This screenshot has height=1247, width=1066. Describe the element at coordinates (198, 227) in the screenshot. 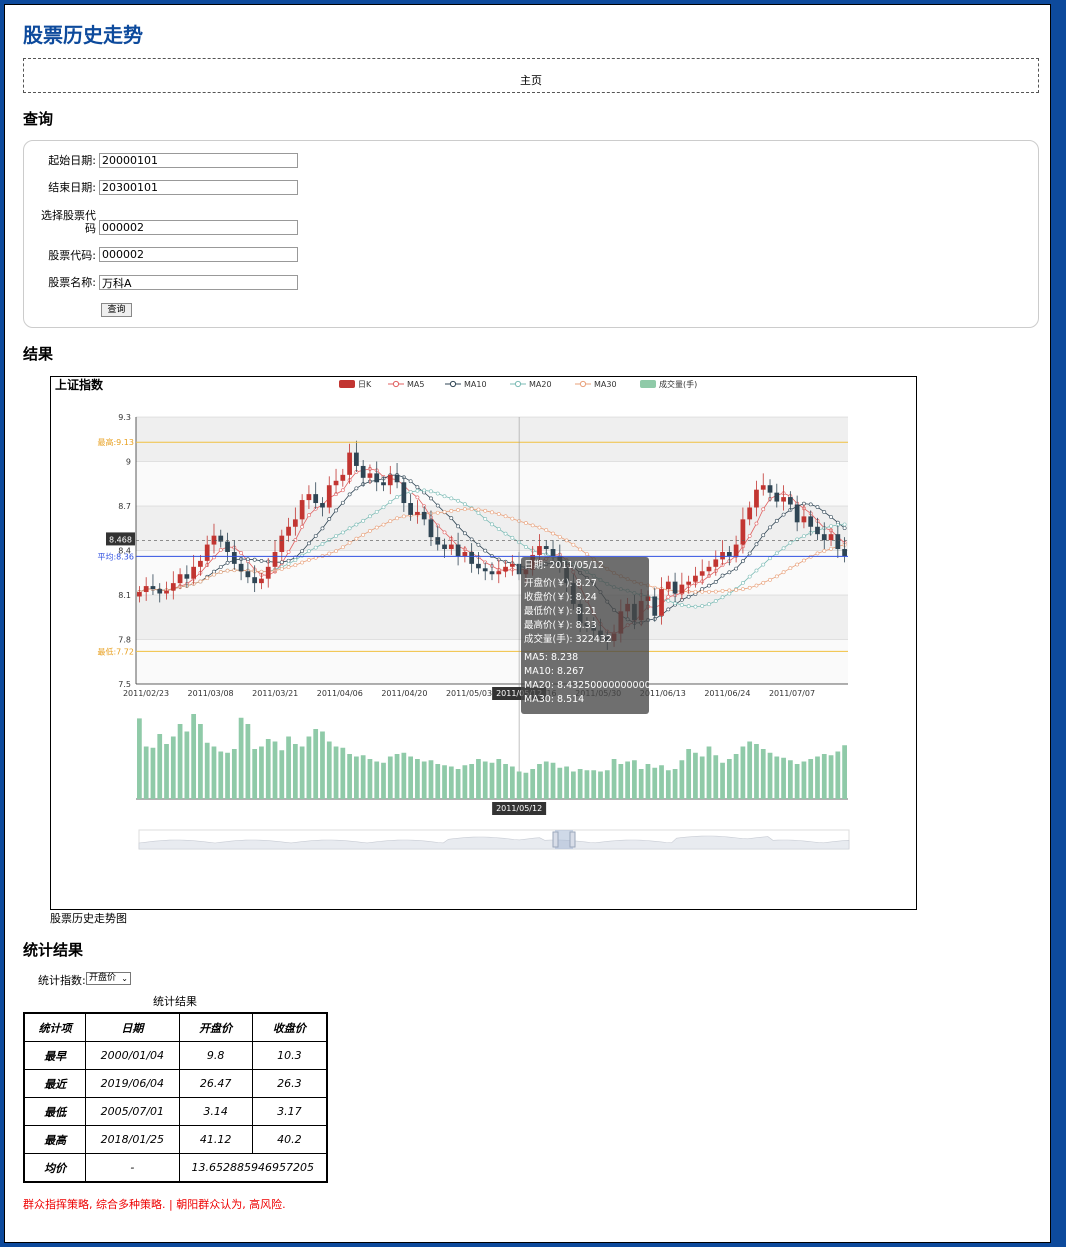

I see `select-code-input` at that location.